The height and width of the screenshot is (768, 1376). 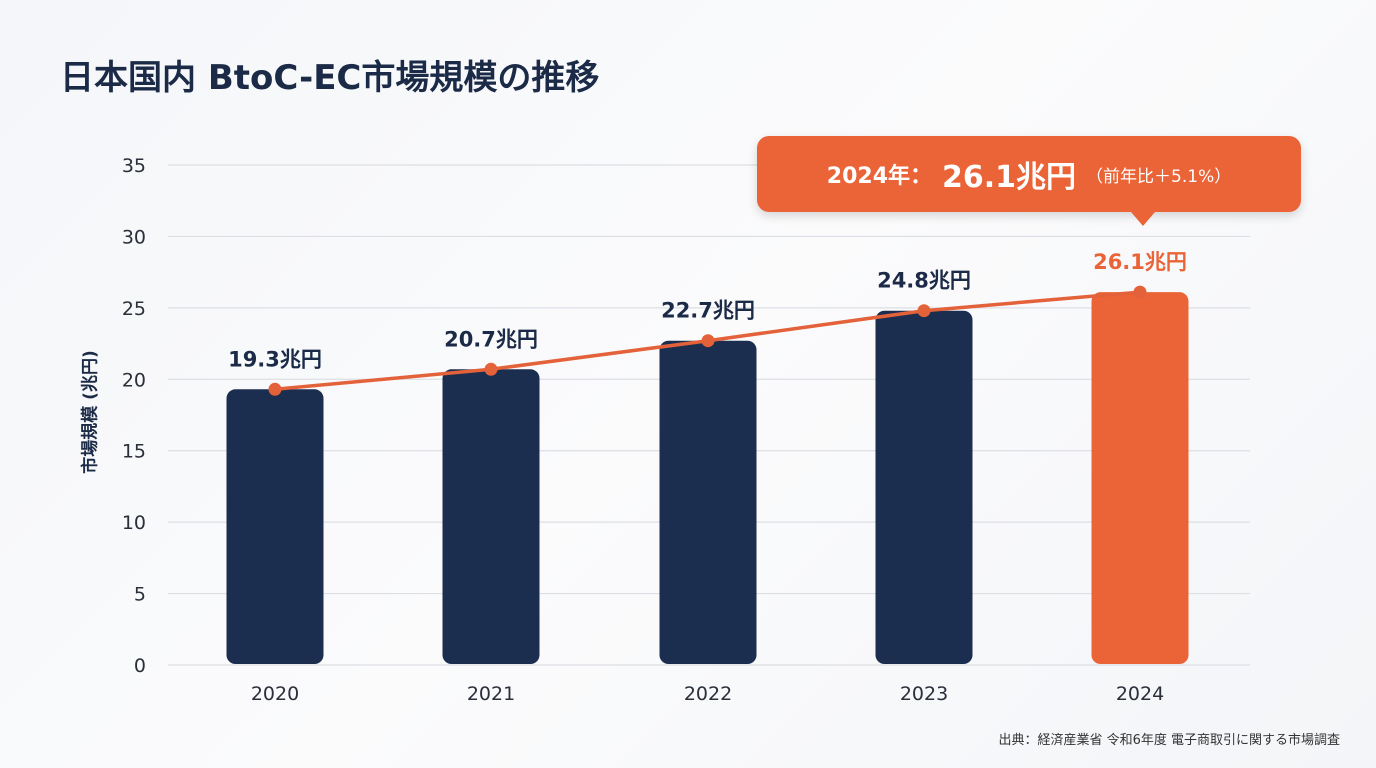 What do you see at coordinates (134, 452) in the screenshot?
I see `y-tick-label: 15` at bounding box center [134, 452].